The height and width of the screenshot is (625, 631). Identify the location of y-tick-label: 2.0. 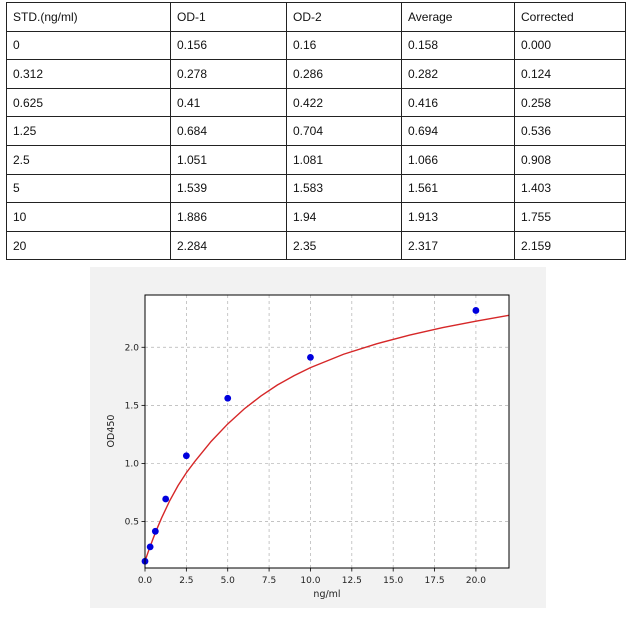
(132, 348).